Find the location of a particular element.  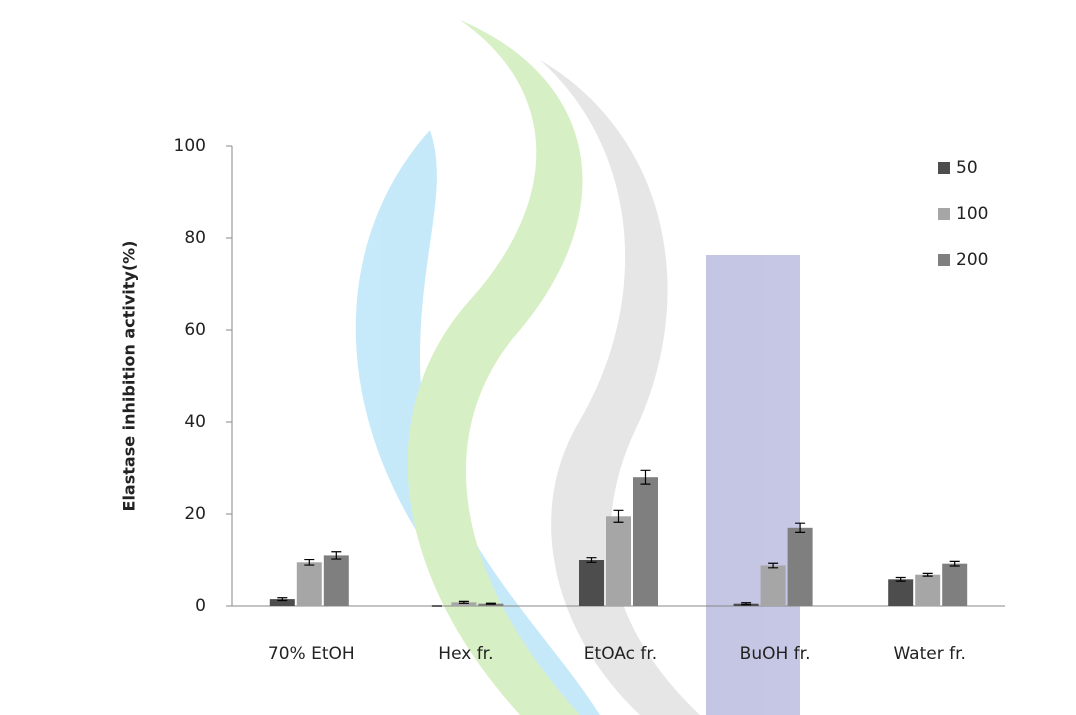

y-tick-label: 60 is located at coordinates (195, 330).